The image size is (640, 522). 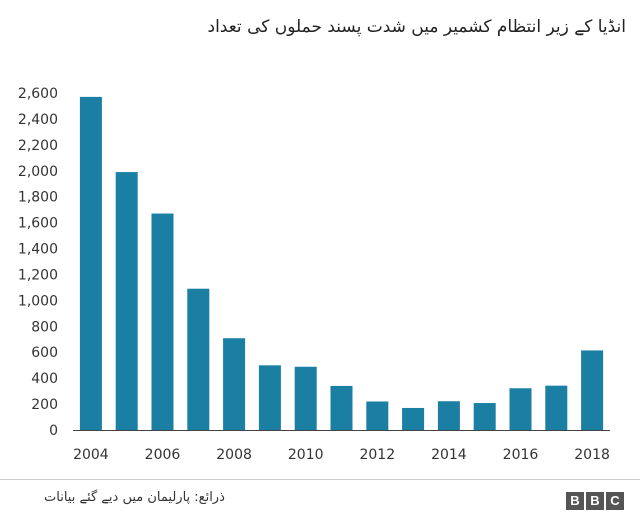 What do you see at coordinates (38, 146) in the screenshot?
I see `y-tick-label: 2,200` at bounding box center [38, 146].